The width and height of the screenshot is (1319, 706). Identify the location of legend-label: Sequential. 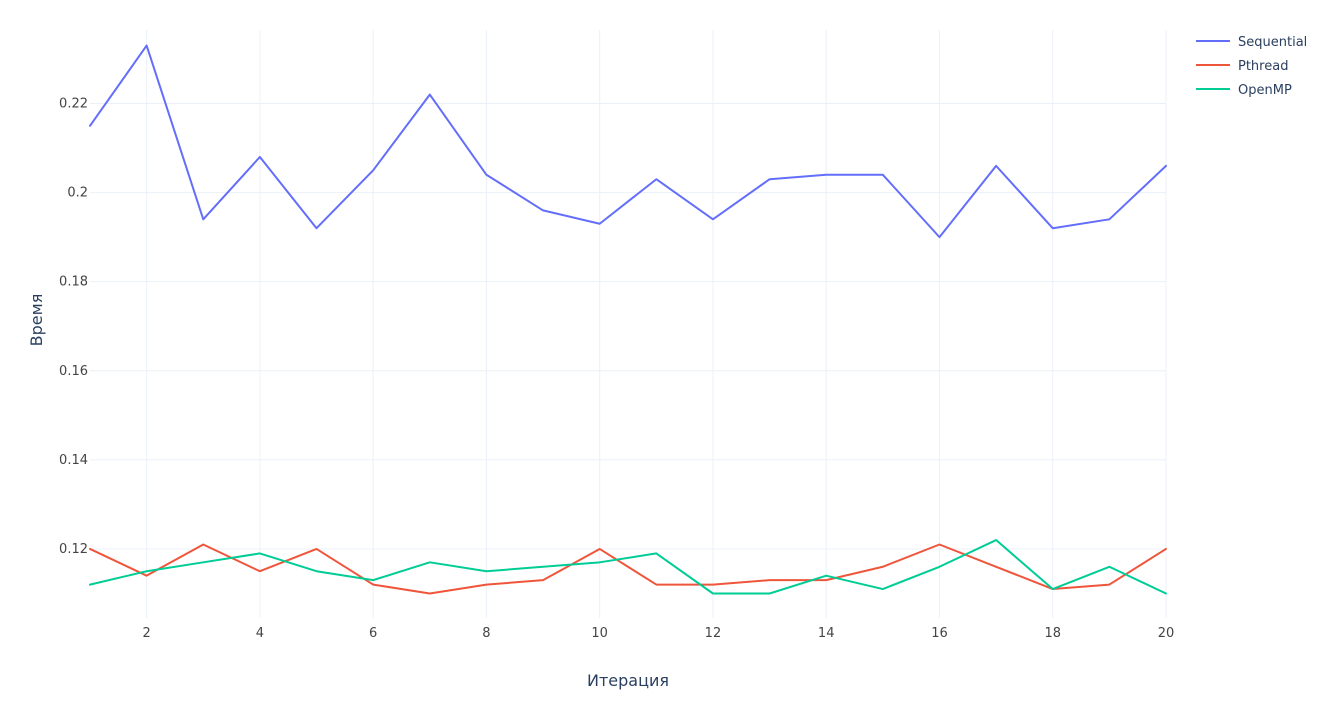
(1272, 42).